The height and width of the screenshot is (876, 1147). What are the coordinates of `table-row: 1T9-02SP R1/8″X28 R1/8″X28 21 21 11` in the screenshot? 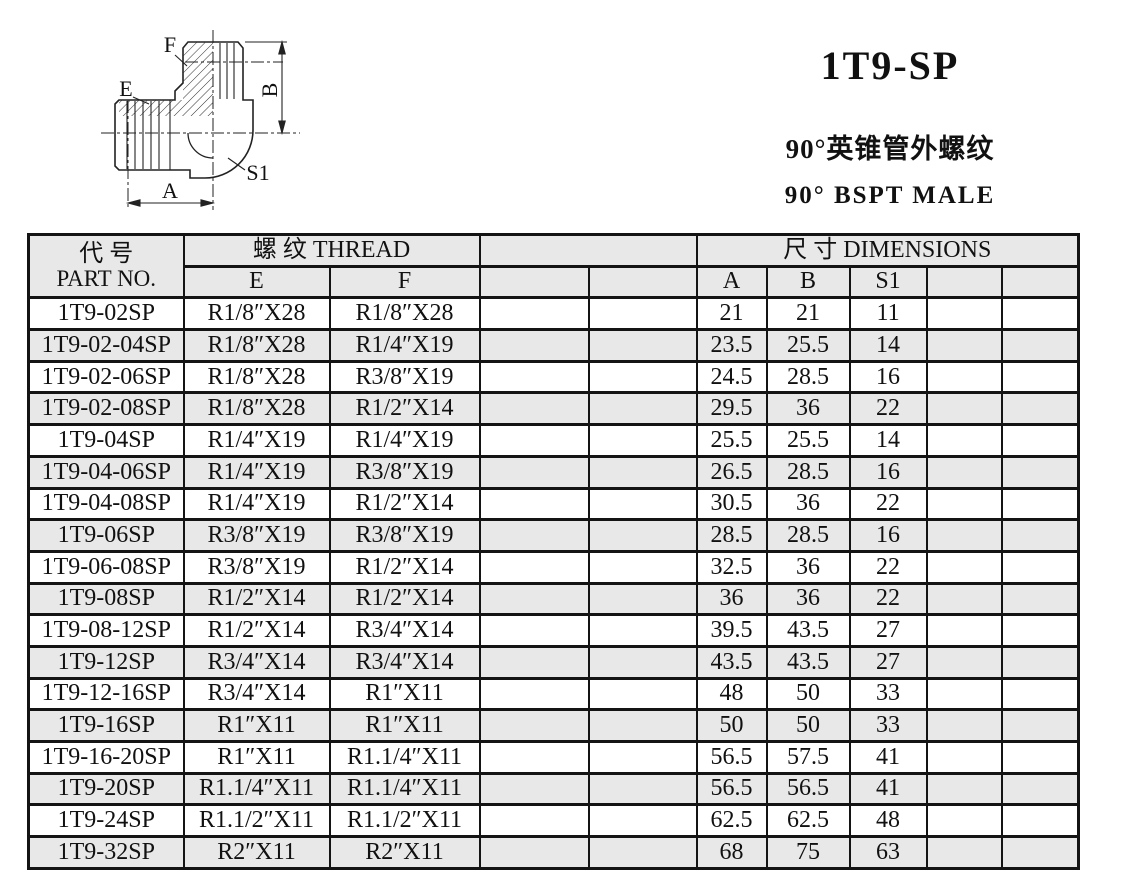 It's located at (553, 314).